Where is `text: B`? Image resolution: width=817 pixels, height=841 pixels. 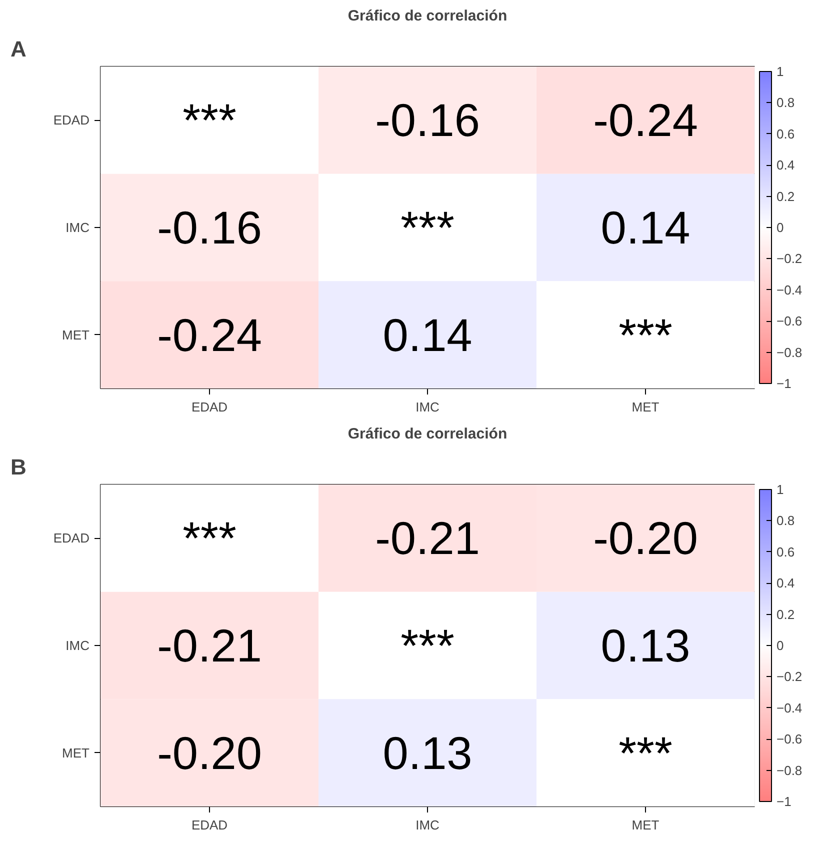 text: B is located at coordinates (18, 467).